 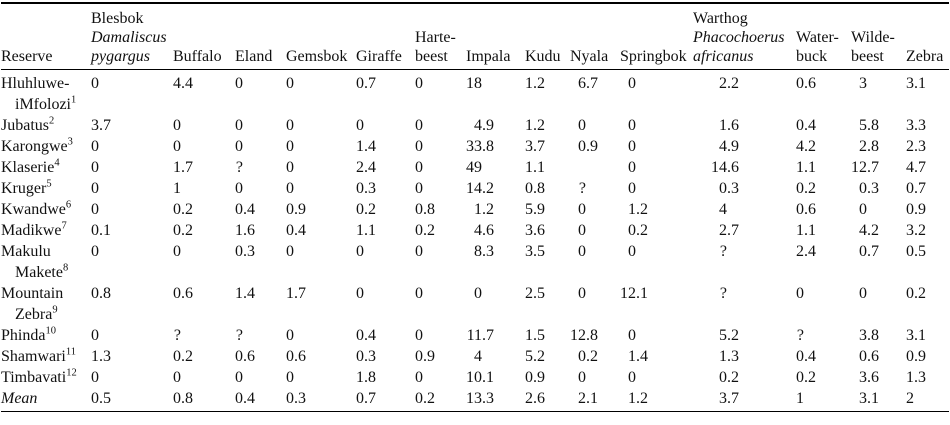 What do you see at coordinates (480, 188) in the screenshot?
I see `value-cell-impala: 14.2` at bounding box center [480, 188].